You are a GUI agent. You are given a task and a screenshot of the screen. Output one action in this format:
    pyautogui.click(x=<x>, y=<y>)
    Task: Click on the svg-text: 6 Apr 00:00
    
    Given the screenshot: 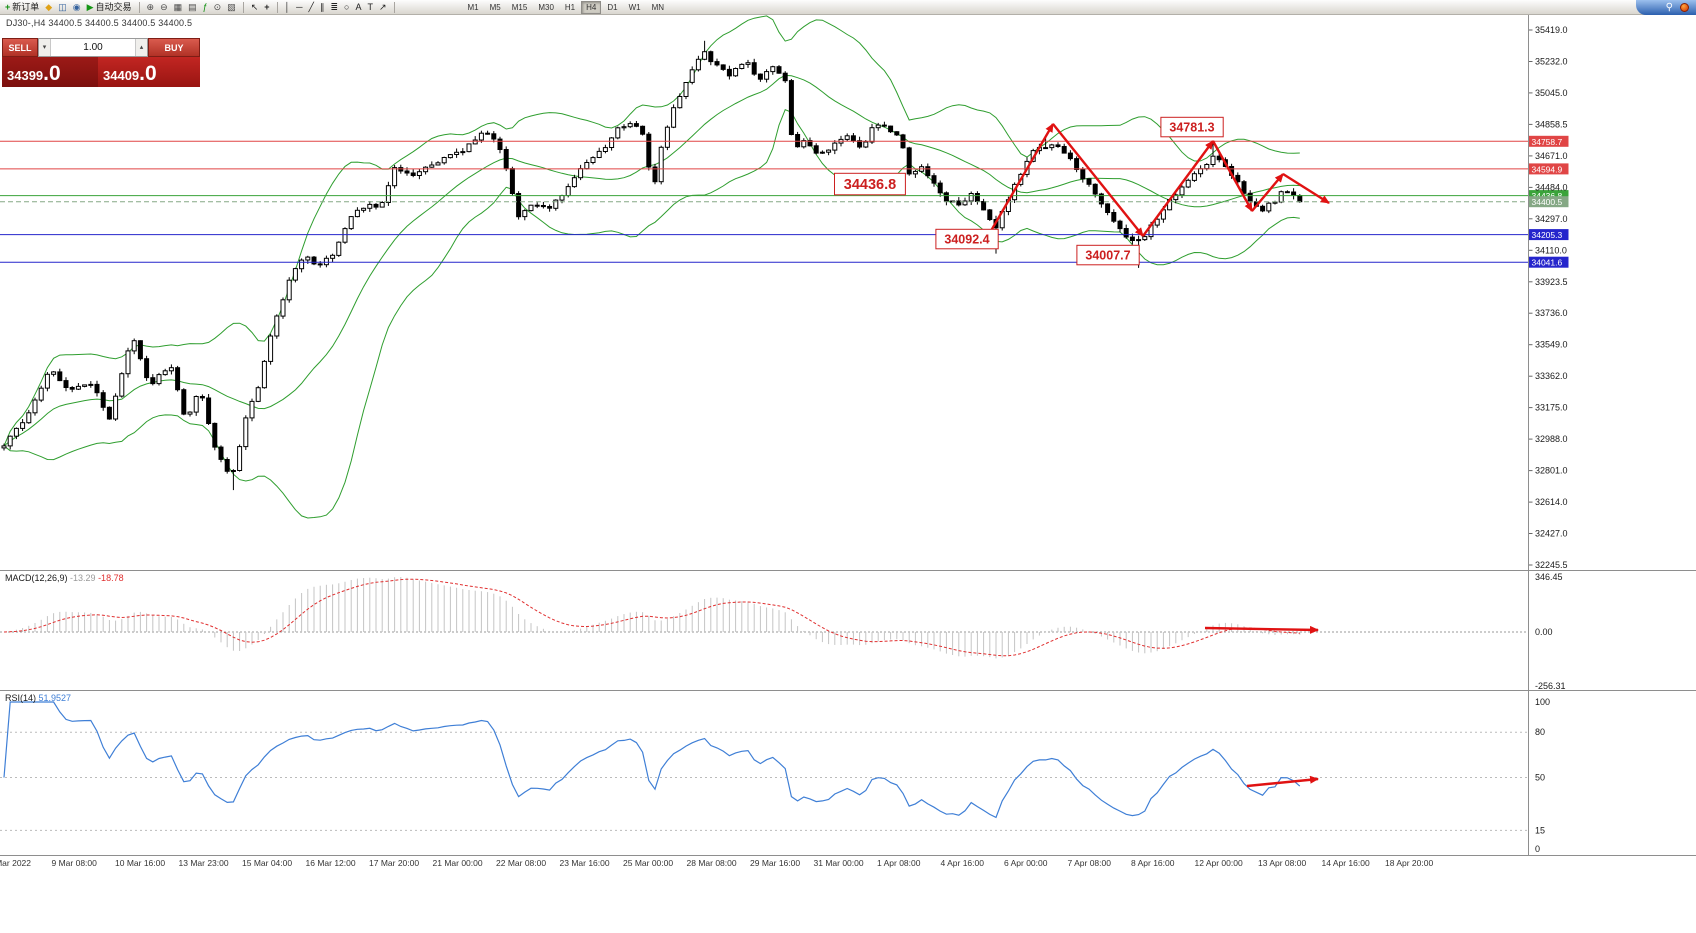 What is the action you would take?
    pyautogui.click(x=1026, y=863)
    